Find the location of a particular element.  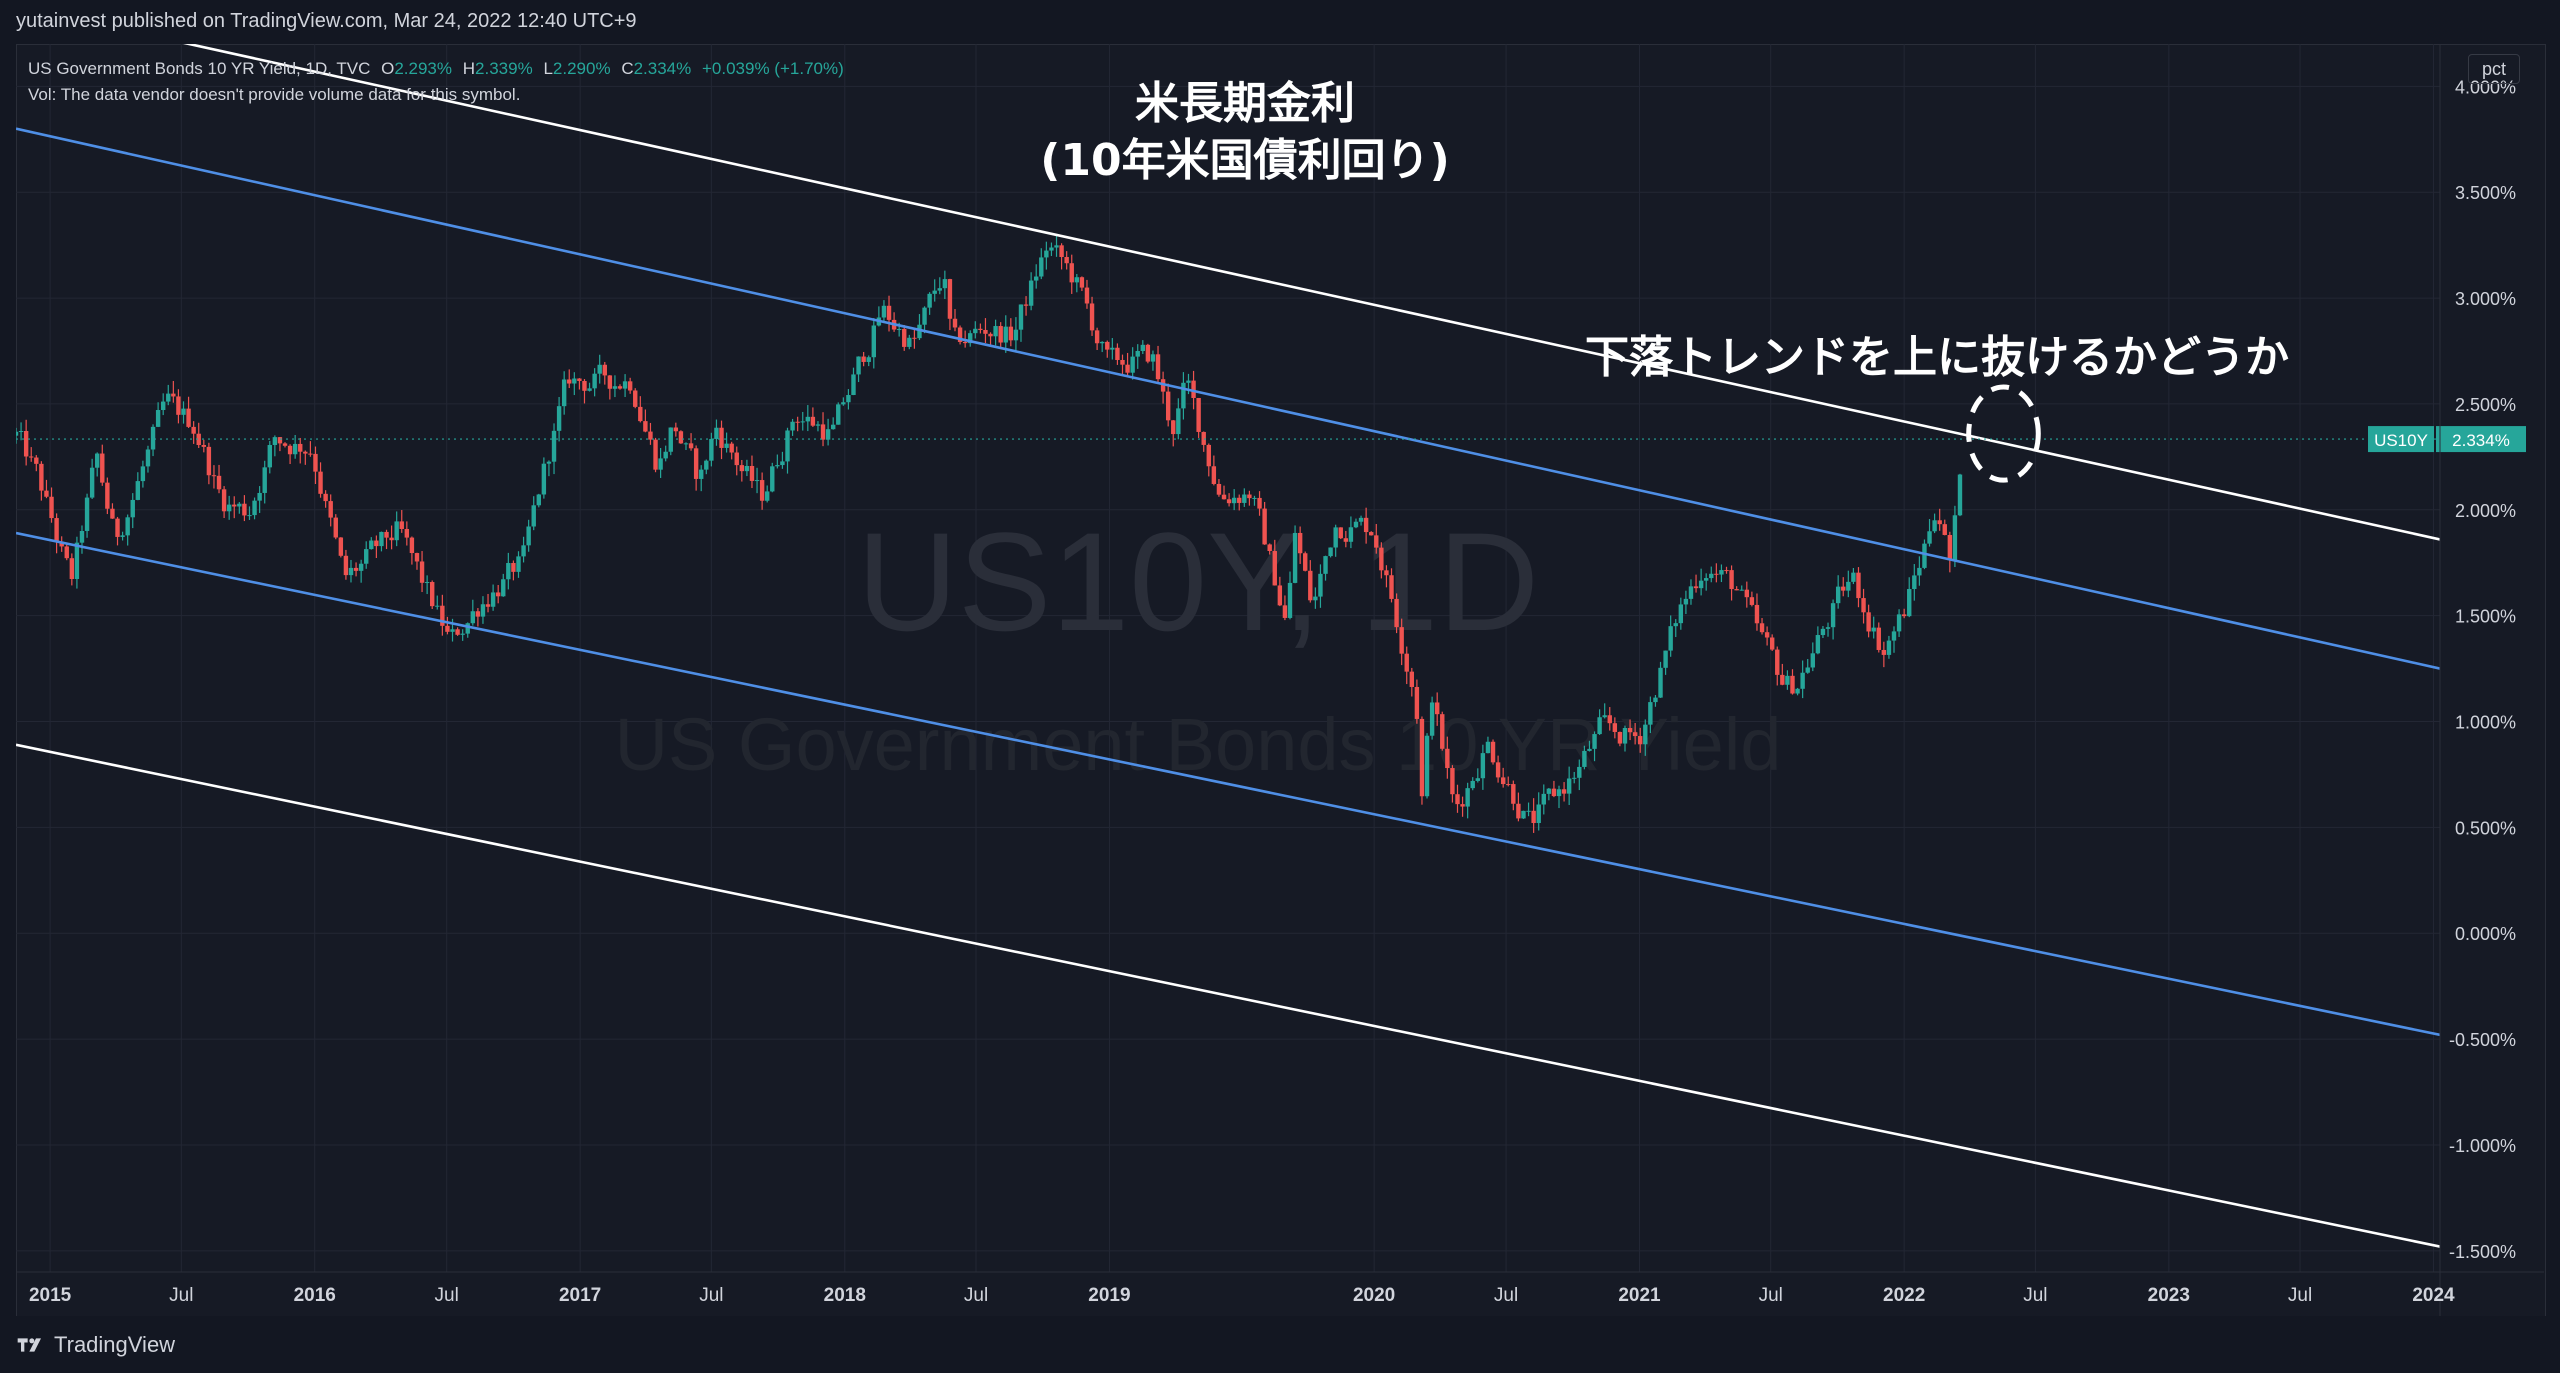

breakout-annotation: 下落トレンドを上に抜けるかどうか is located at coordinates (1937, 357).